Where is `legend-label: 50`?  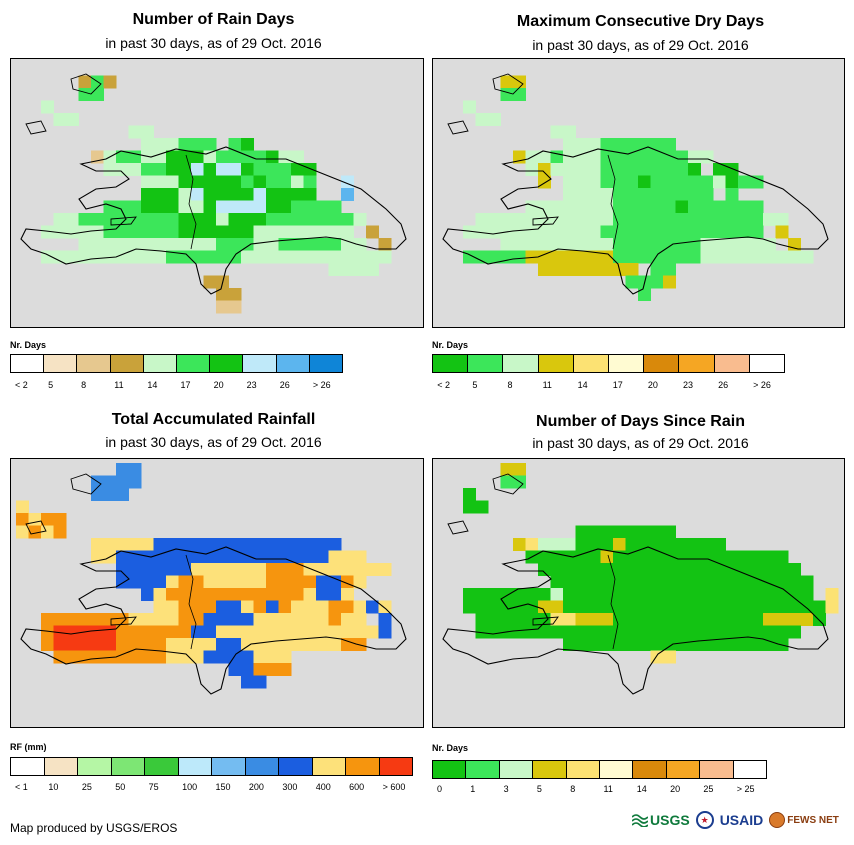
legend-label: 50 is located at coordinates (120, 787).